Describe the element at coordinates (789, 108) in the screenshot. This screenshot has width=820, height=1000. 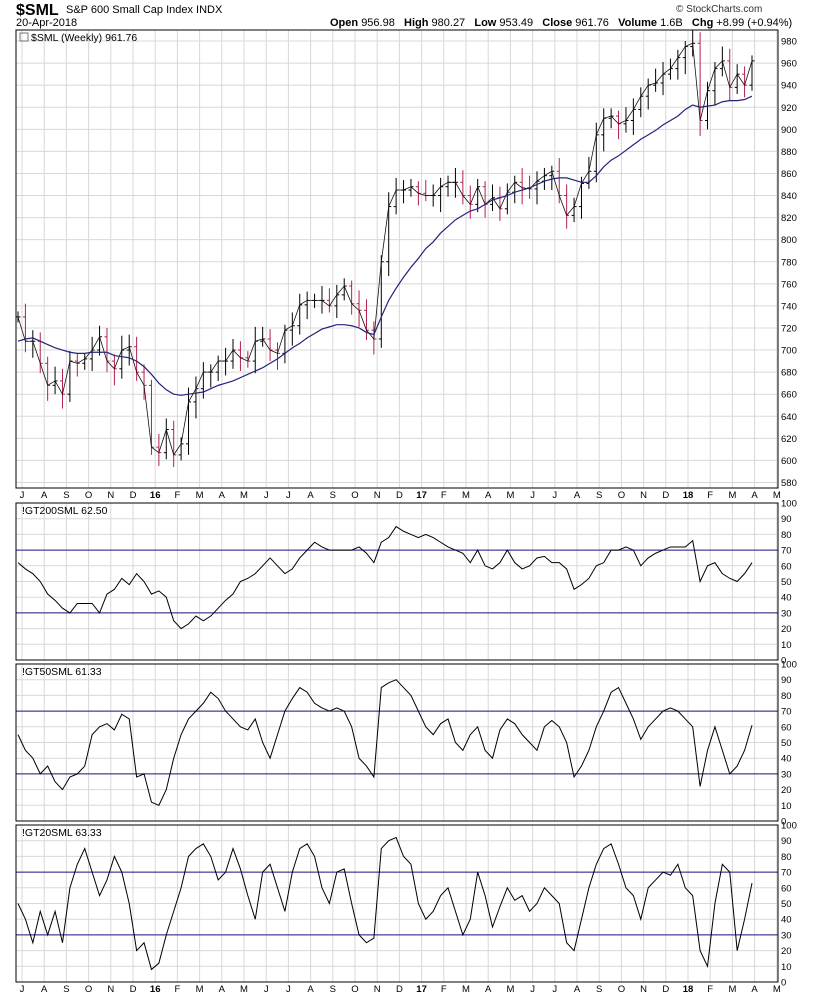
I see `y-tick-label: 920` at that location.